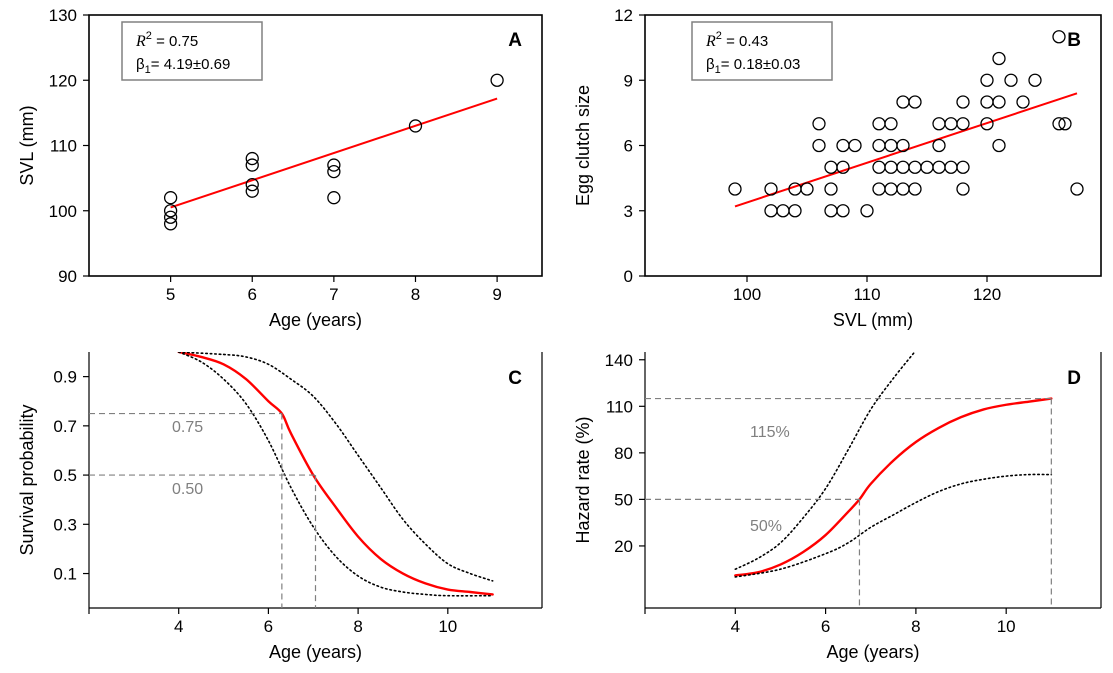 Image resolution: width=1113 pixels, height=673 pixels. What do you see at coordinates (866, 294) in the screenshot?
I see `x-tick-label: 110` at bounding box center [866, 294].